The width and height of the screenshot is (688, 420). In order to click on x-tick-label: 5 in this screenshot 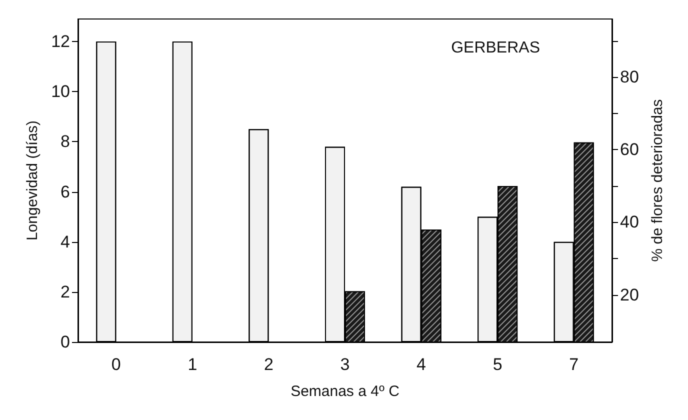, I will do `click(497, 364)`.